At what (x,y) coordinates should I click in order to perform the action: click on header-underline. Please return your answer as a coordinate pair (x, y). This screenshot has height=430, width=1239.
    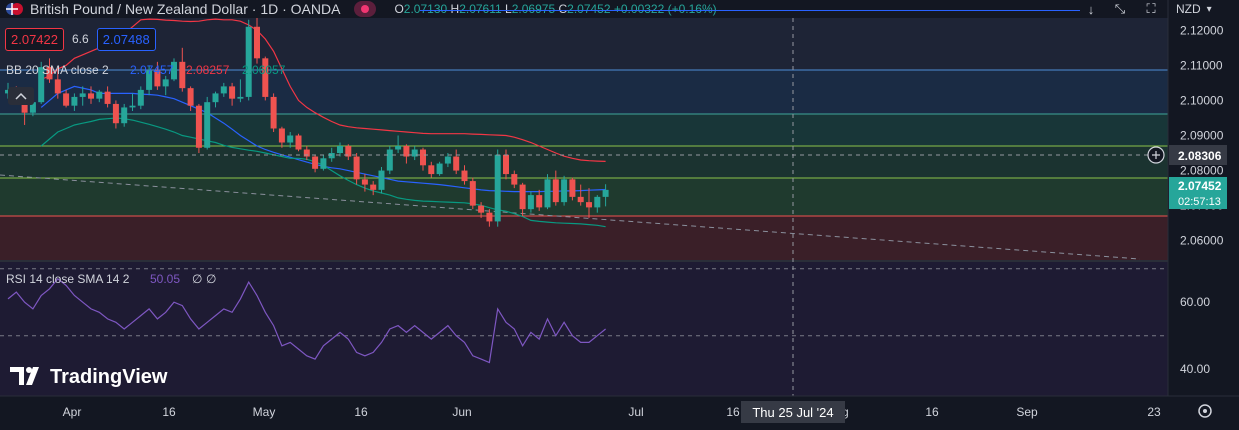
    Looking at the image, I should click on (750, 10).